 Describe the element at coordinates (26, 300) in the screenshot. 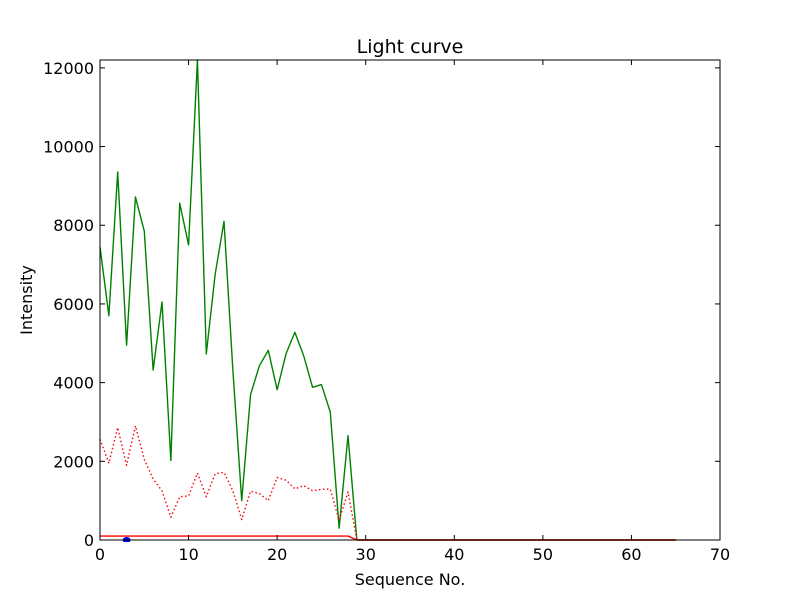

I see `y-axis-label: Intensity` at that location.